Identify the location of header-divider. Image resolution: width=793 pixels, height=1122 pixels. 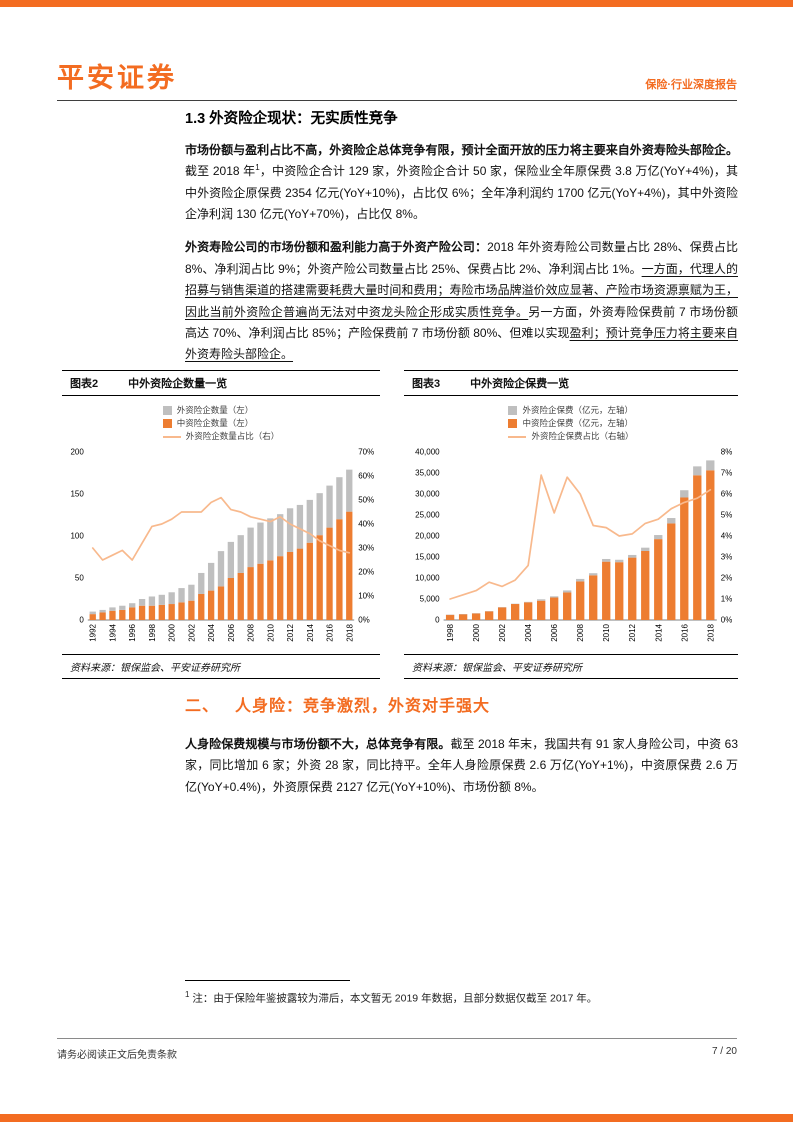
(397, 100).